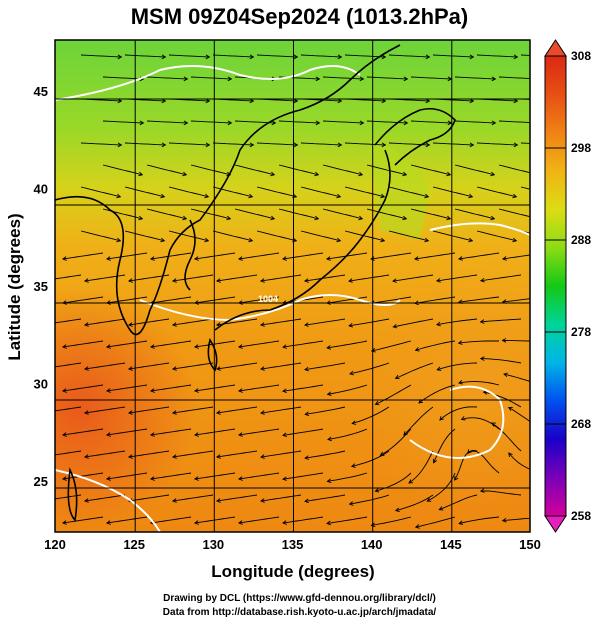 Image resolution: width=599 pixels, height=625 pixels. What do you see at coordinates (302, 240) in the screenshot?
I see `honshu-coast` at bounding box center [302, 240].